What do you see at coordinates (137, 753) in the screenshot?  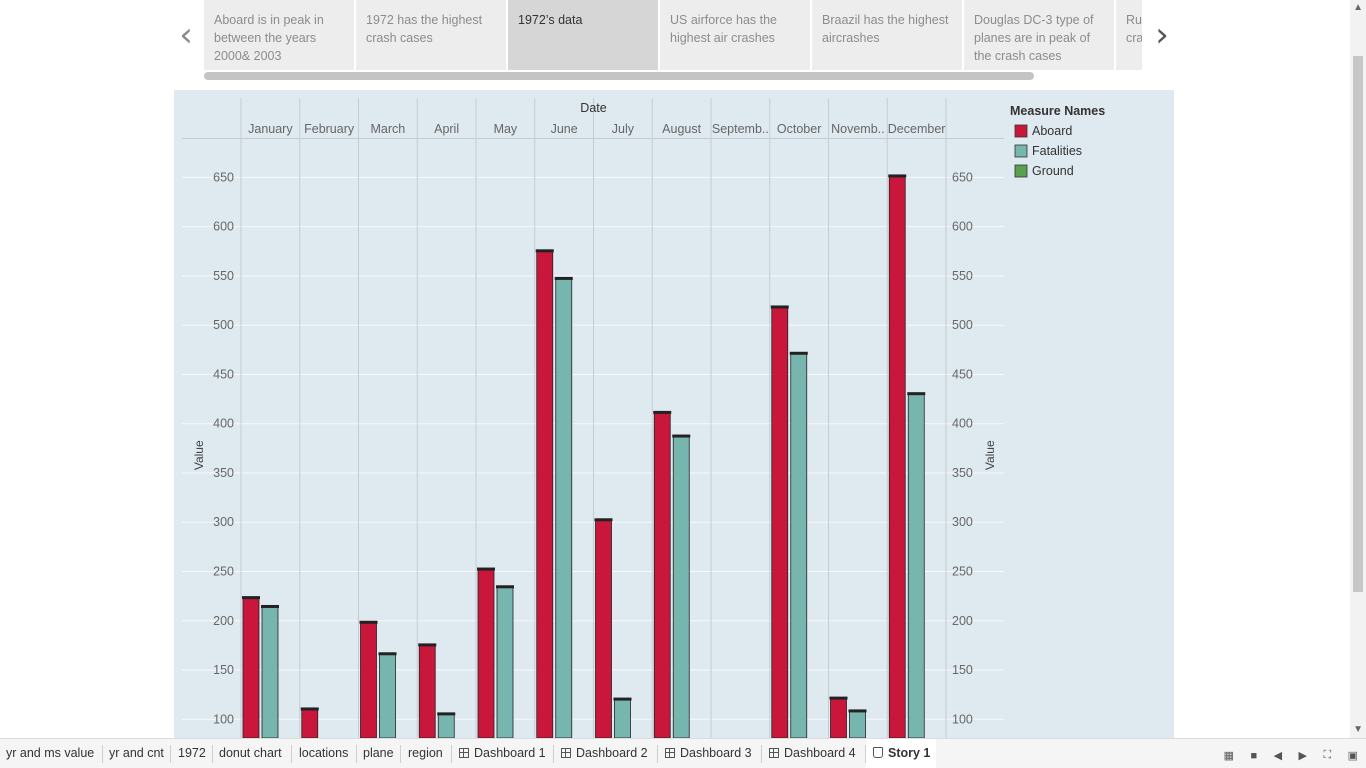 I see `tab-yr-and-cnt: yr and cnt` at bounding box center [137, 753].